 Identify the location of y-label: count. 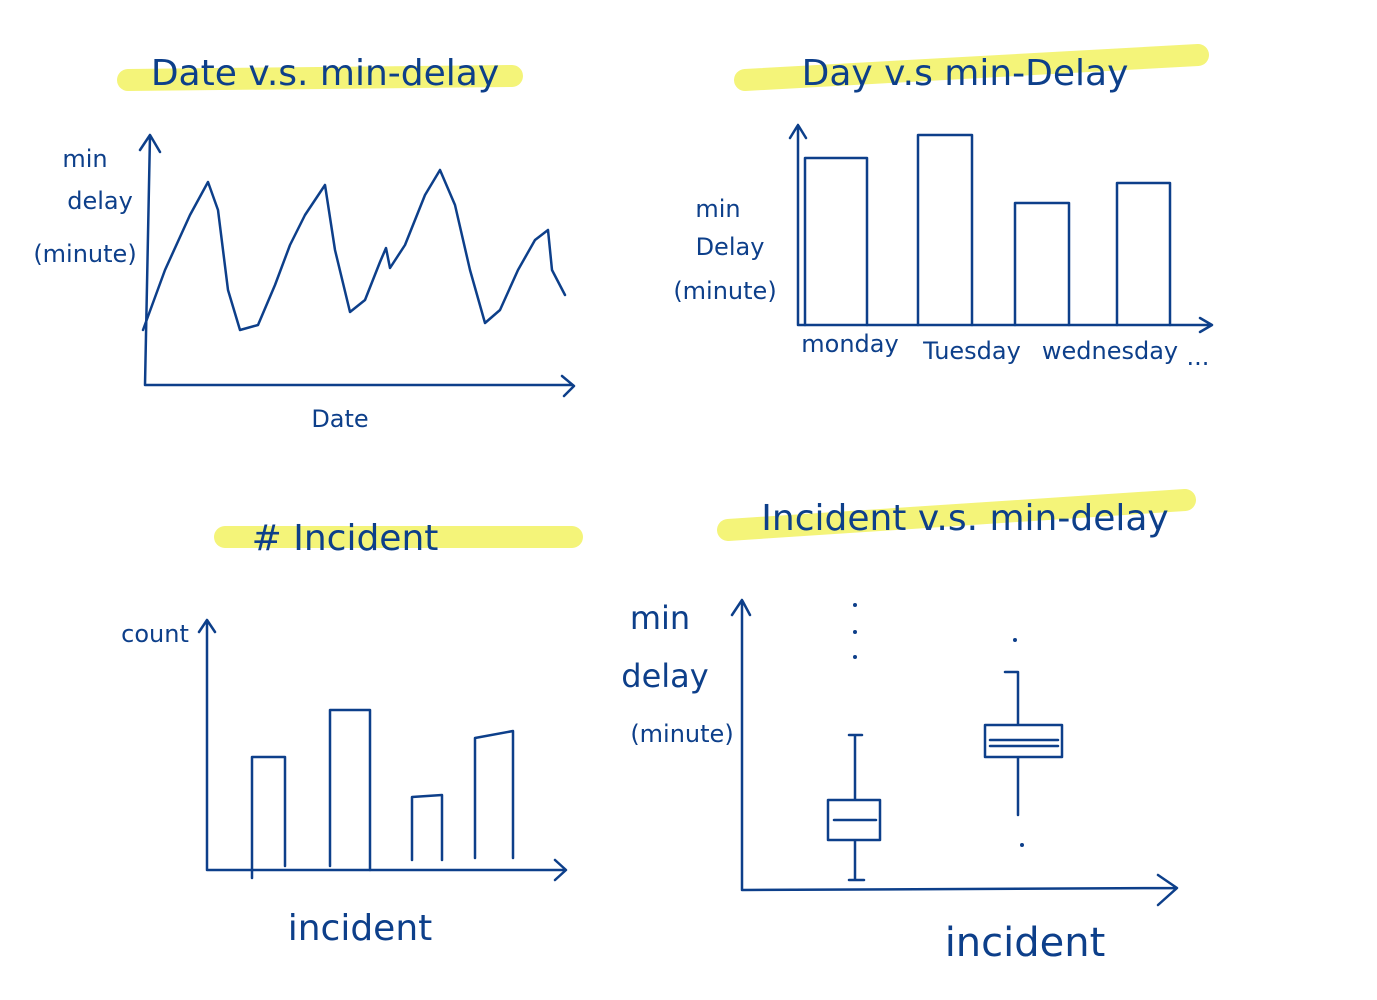
(155, 634).